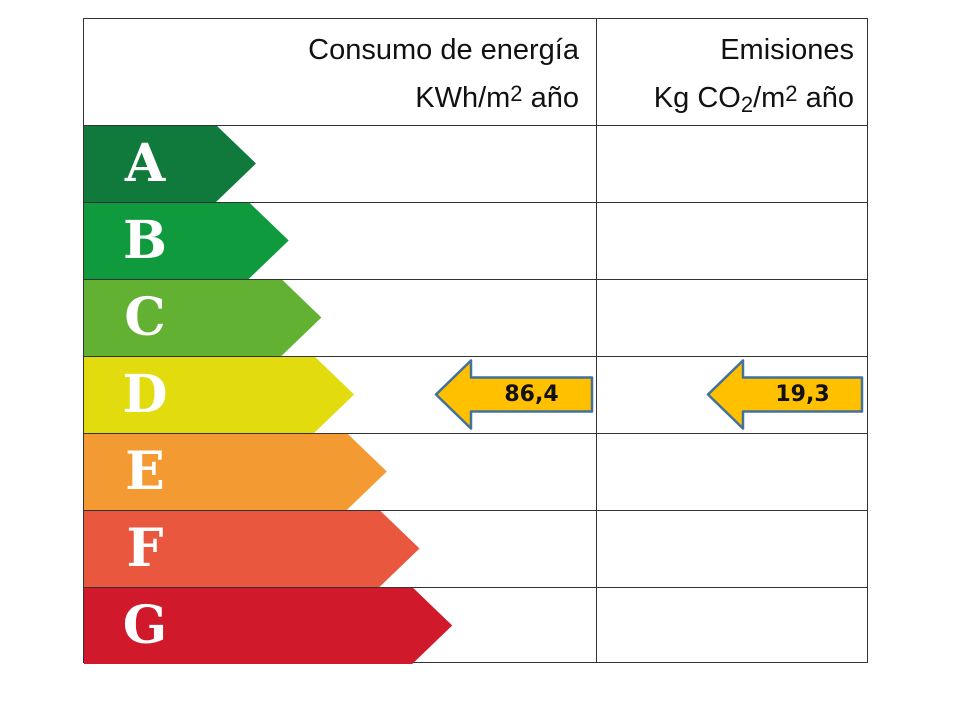  Describe the element at coordinates (596, 340) in the screenshot. I see `column-divider` at that location.